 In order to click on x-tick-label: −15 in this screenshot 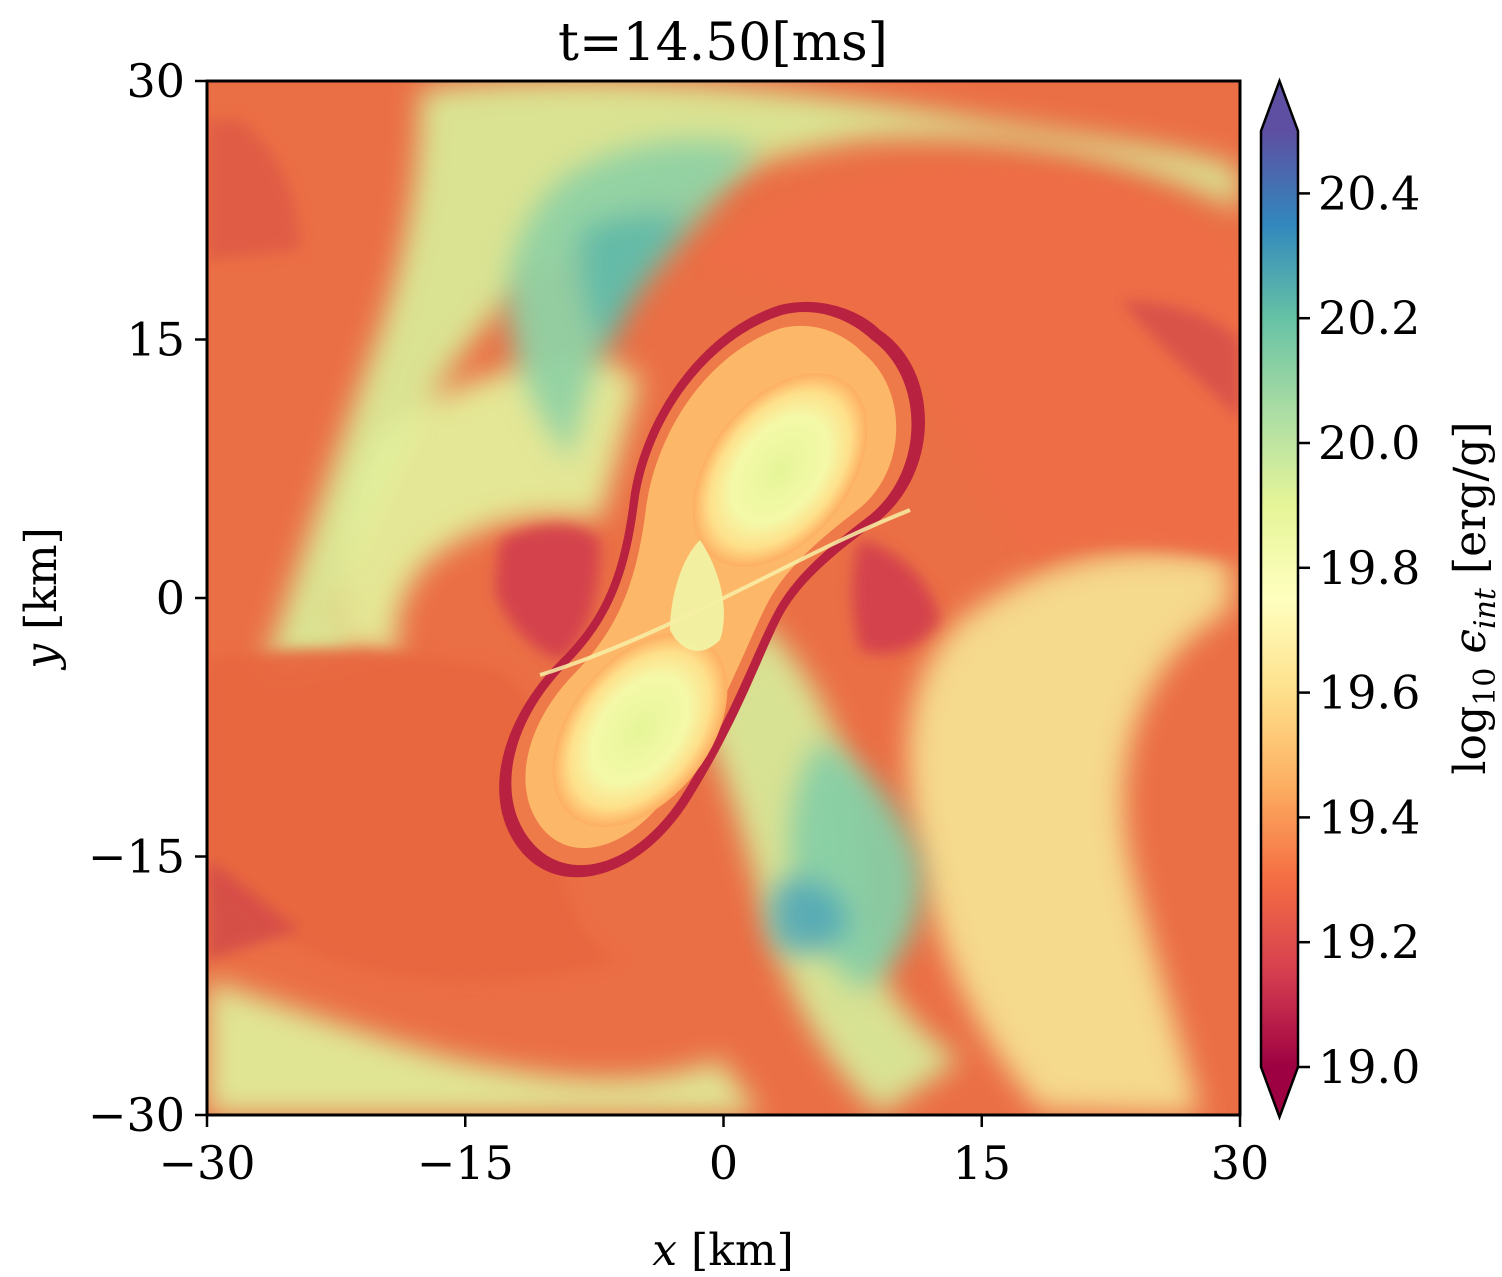, I will do `click(465, 1163)`.